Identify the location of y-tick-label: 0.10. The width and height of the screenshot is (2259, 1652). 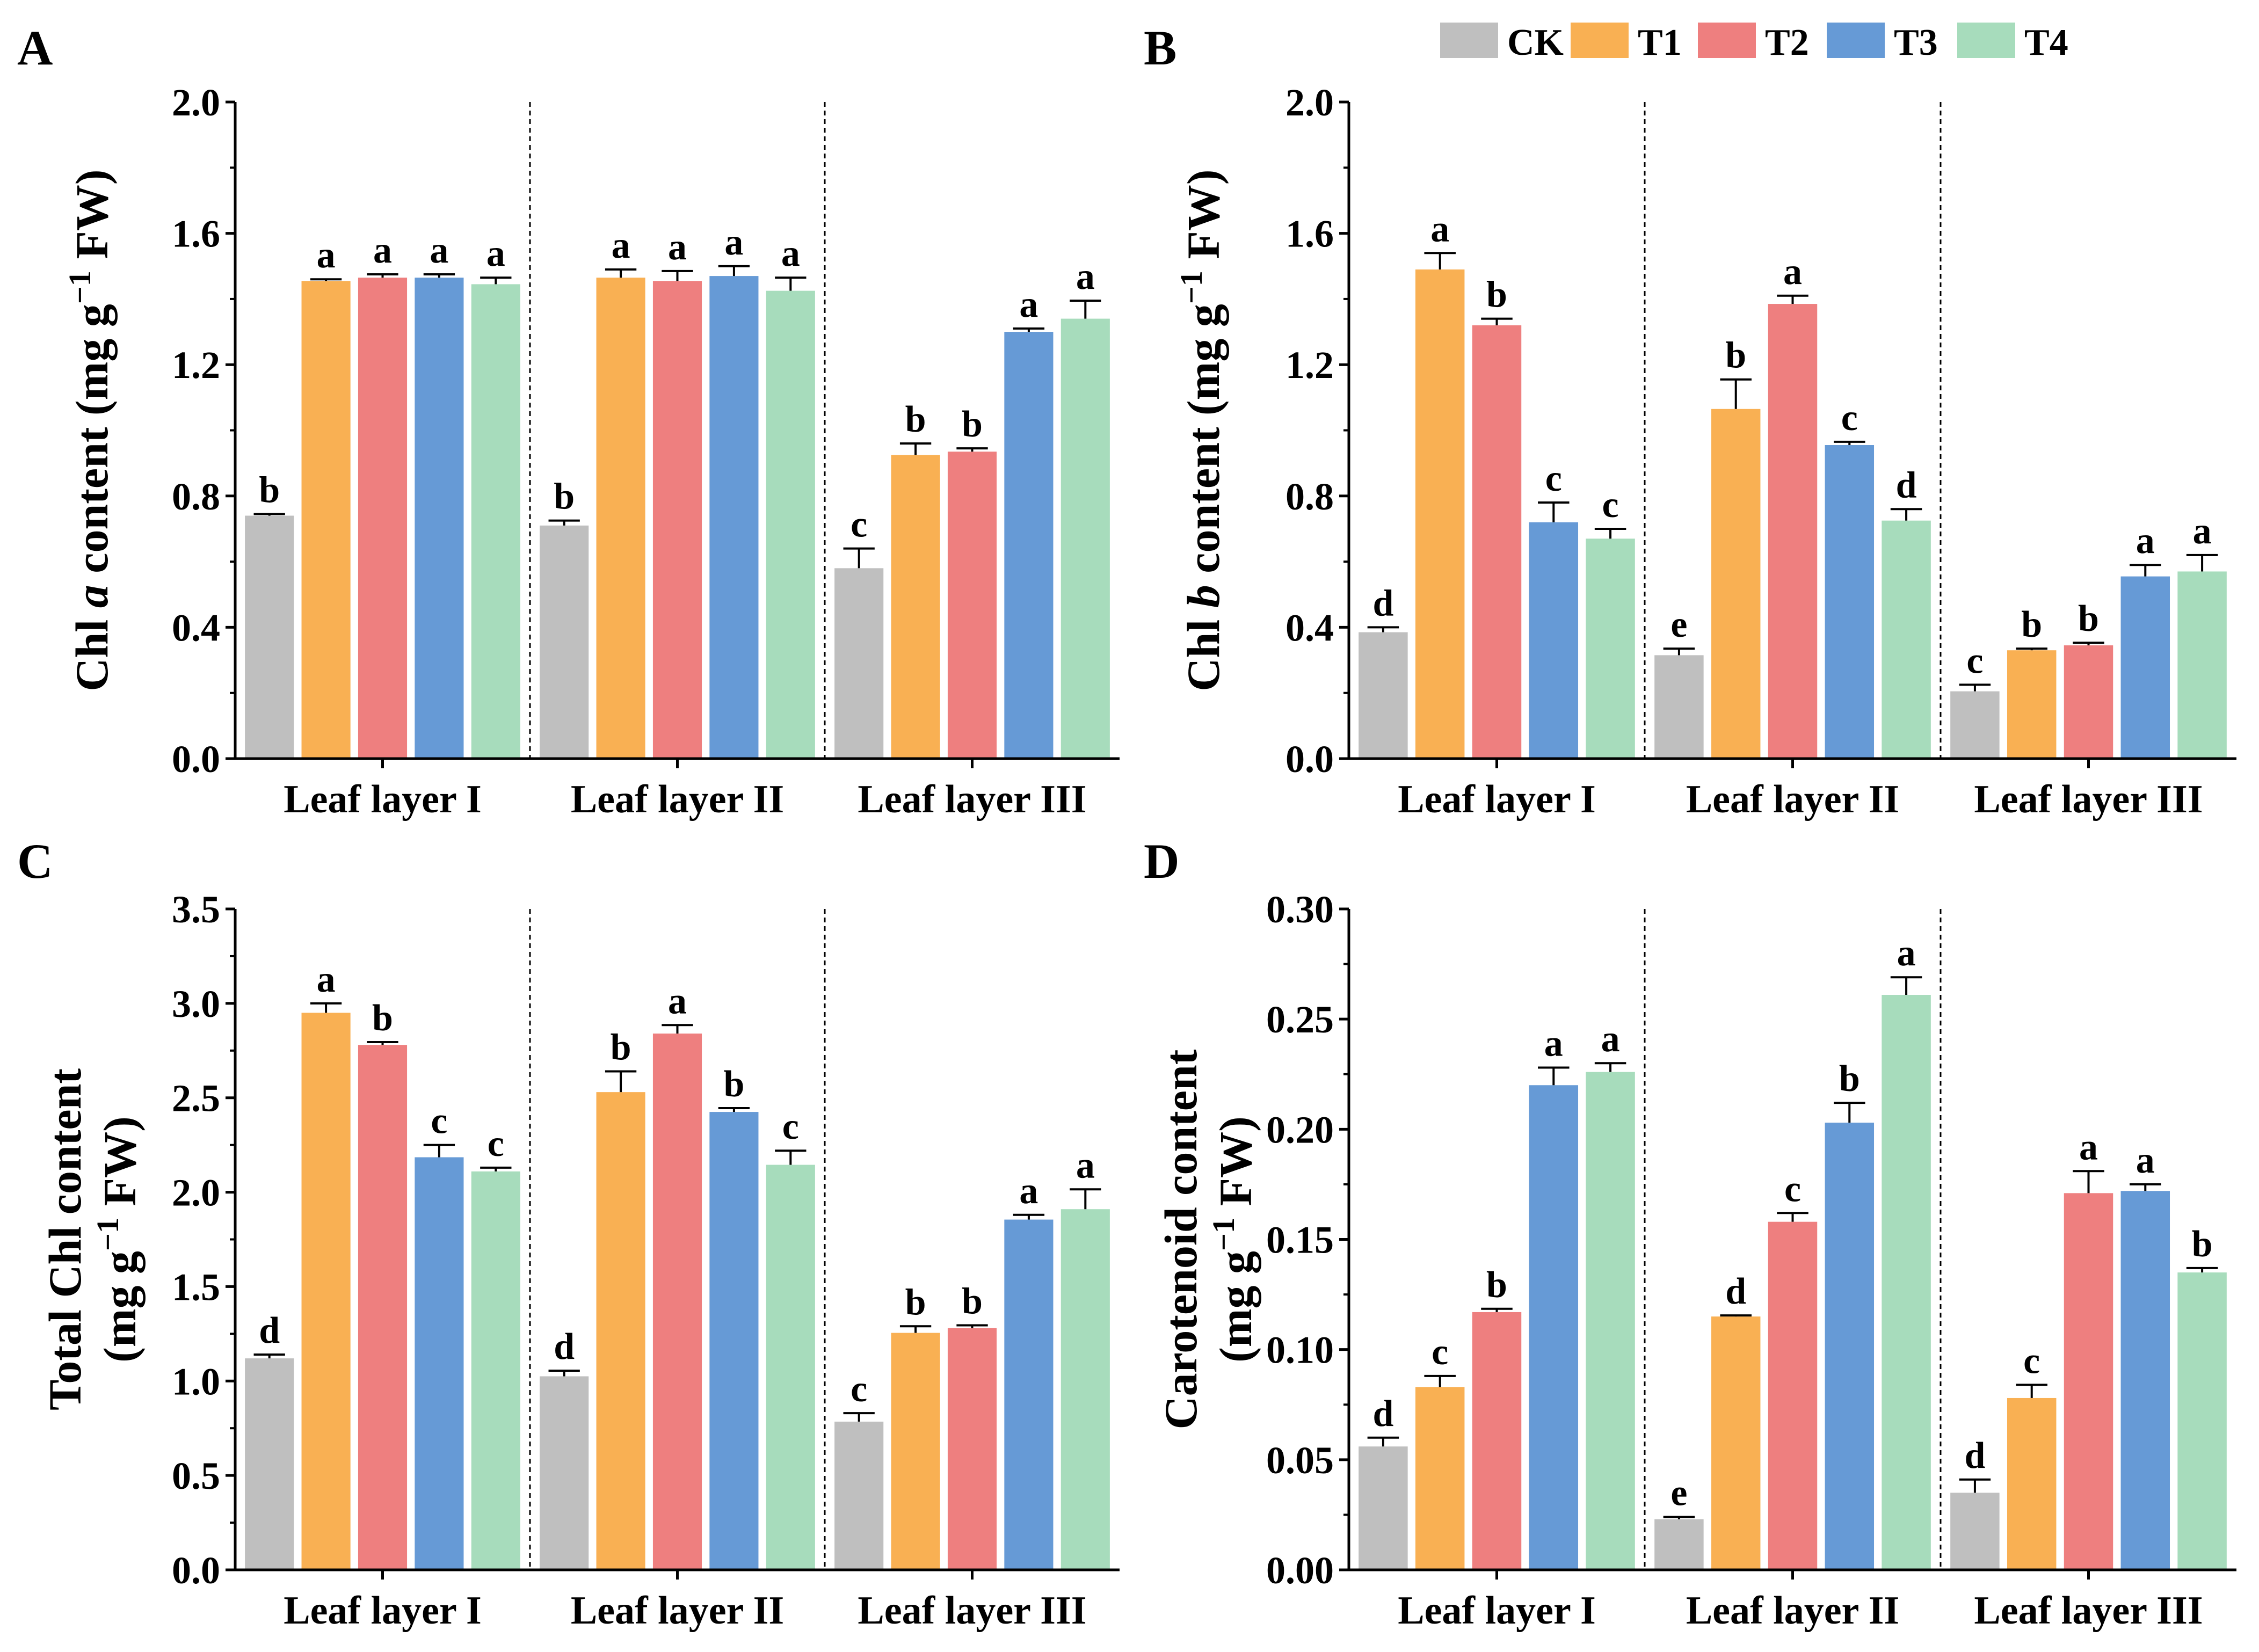
(1300, 1350).